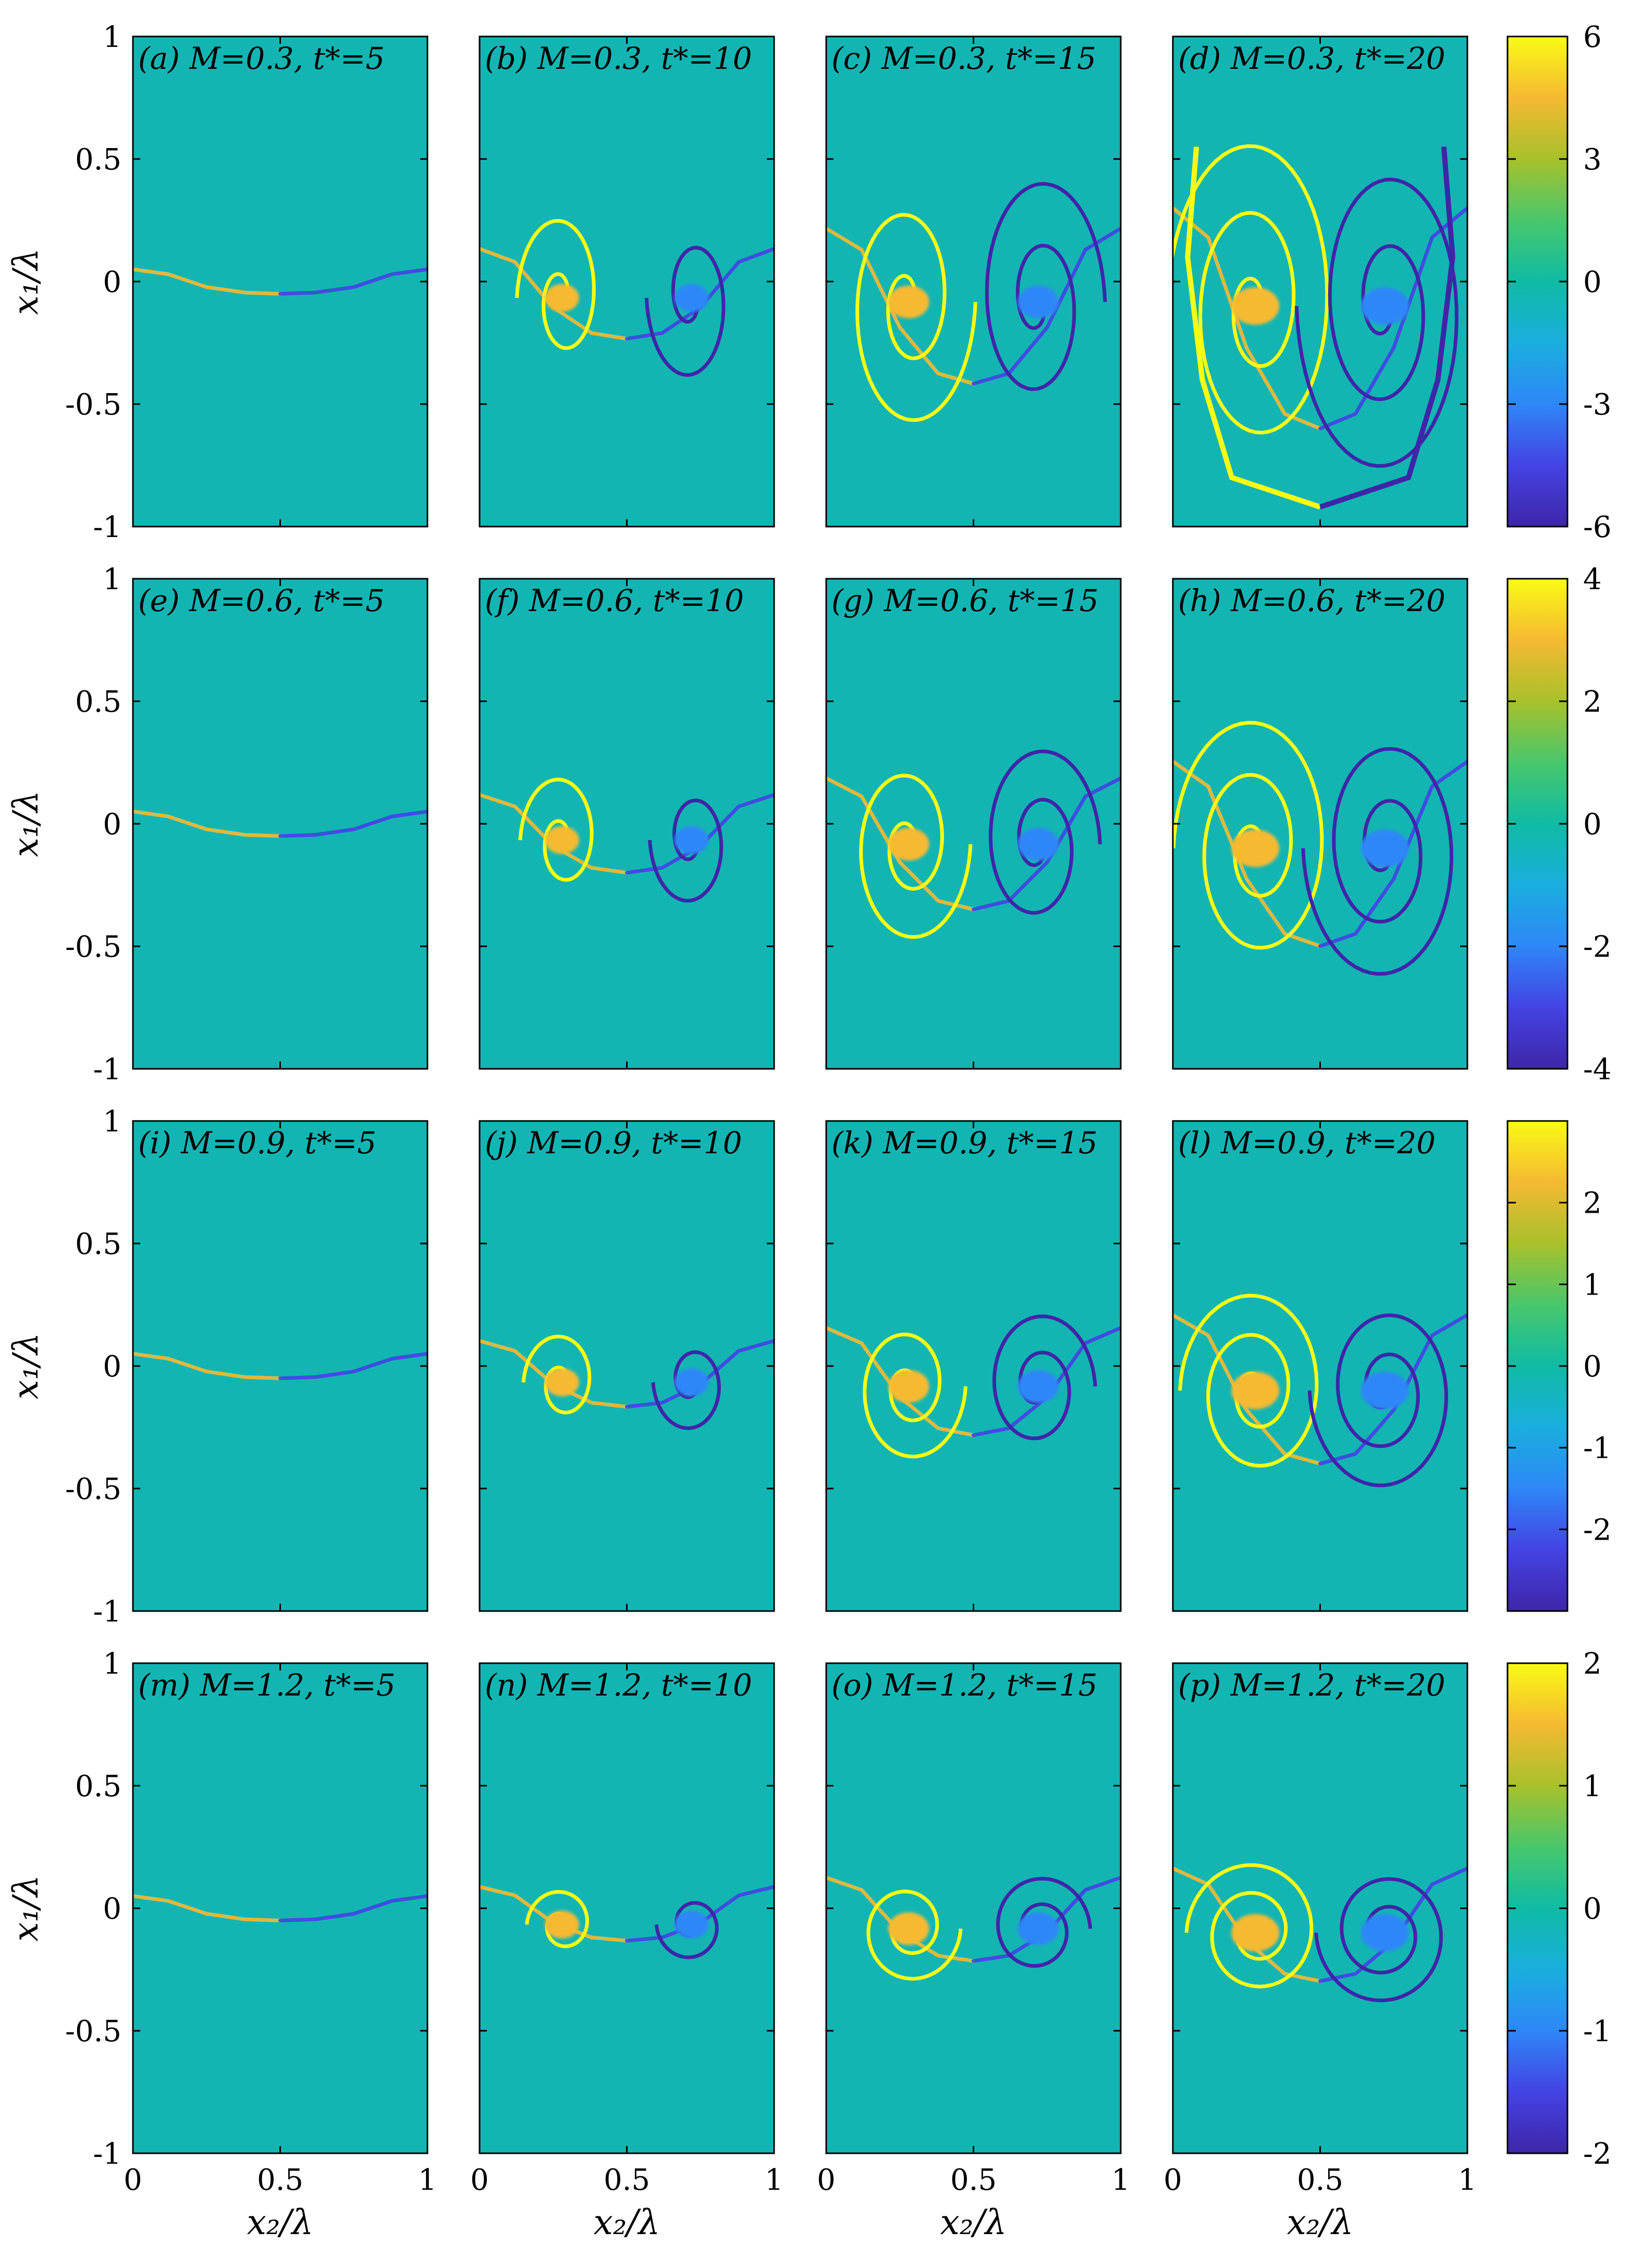  What do you see at coordinates (1592, 1285) in the screenshot?
I see `colorbar-tick-label: 1` at bounding box center [1592, 1285].